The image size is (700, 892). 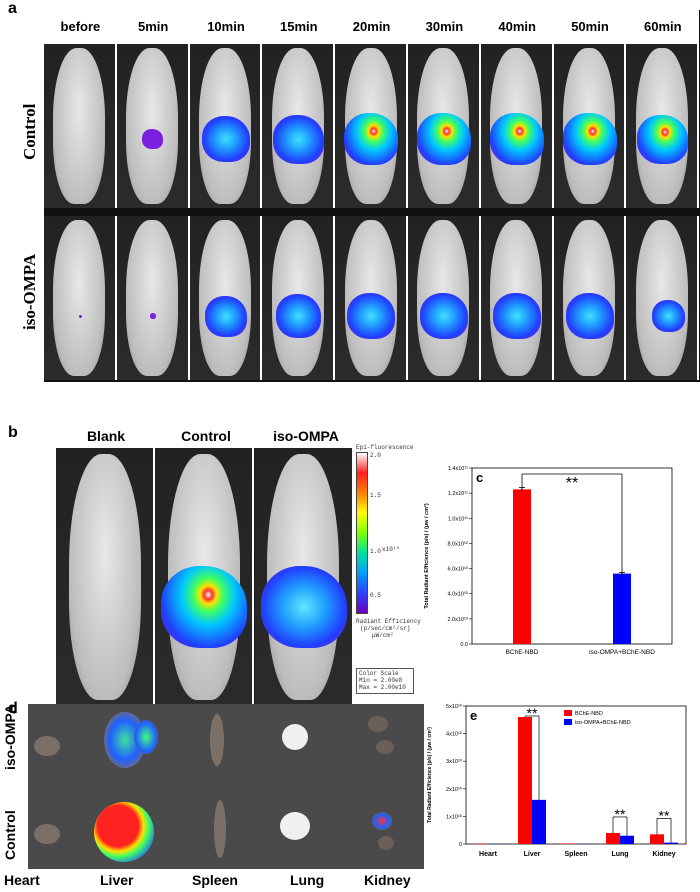 What do you see at coordinates (458, 494) in the screenshot?
I see `y-tick-label: 1.2x10¹¹` at bounding box center [458, 494].